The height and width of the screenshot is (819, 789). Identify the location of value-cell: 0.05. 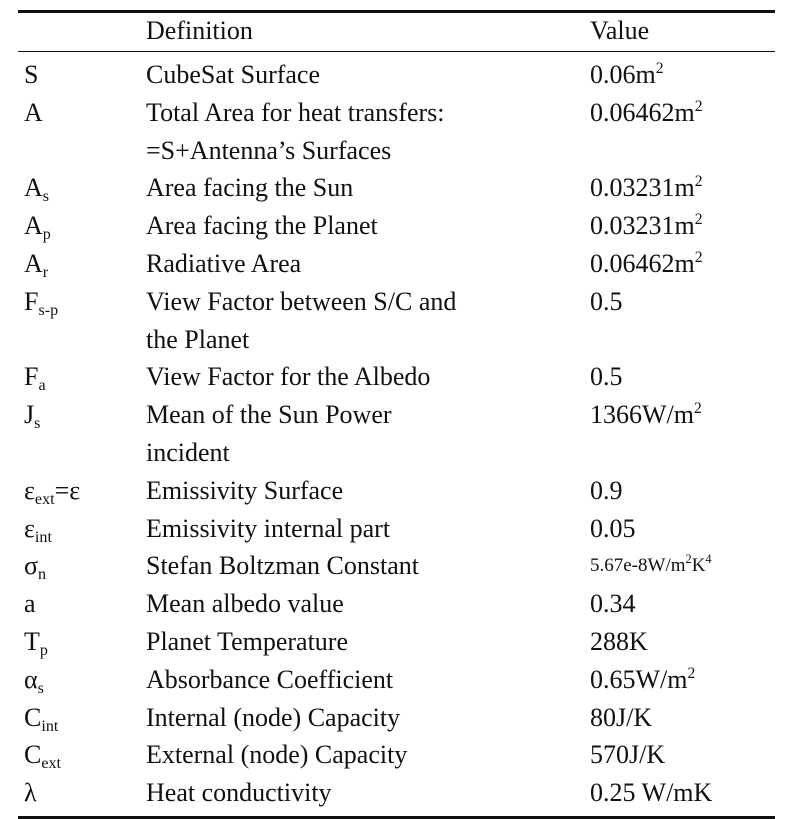
(681, 529).